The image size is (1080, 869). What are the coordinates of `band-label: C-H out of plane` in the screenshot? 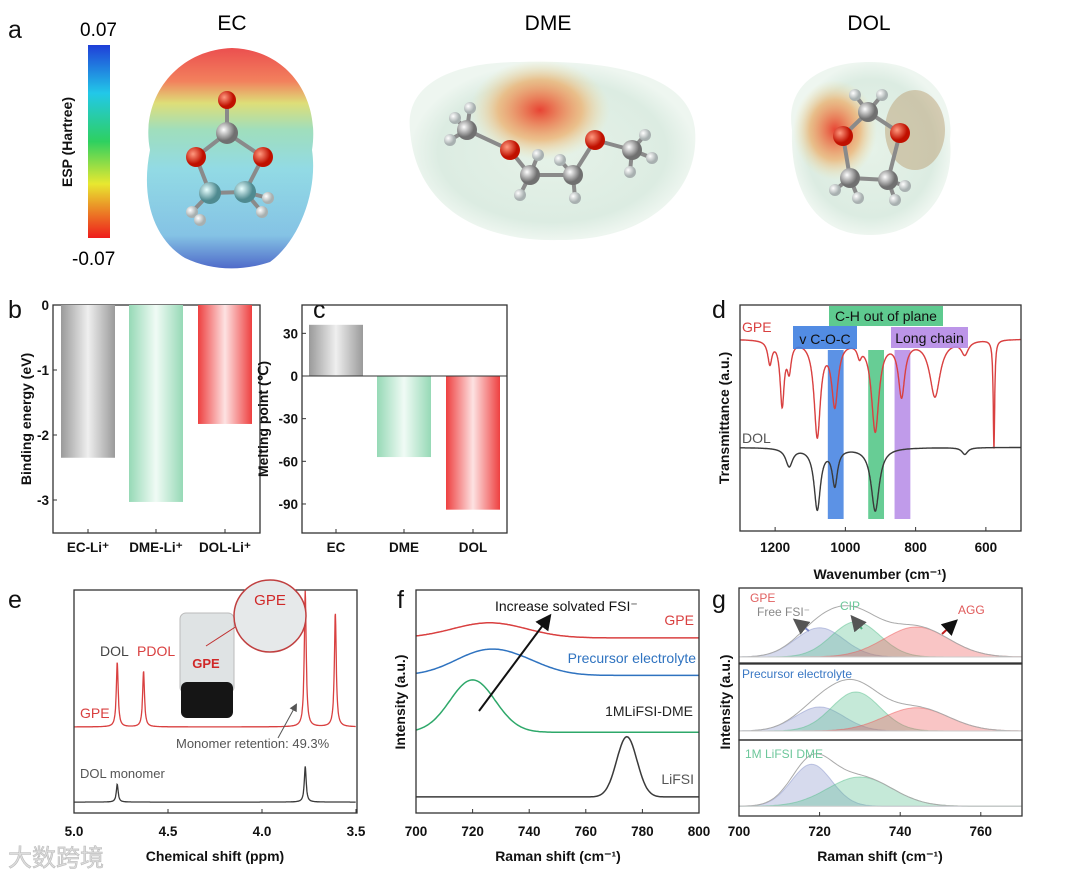 It's located at (886, 316).